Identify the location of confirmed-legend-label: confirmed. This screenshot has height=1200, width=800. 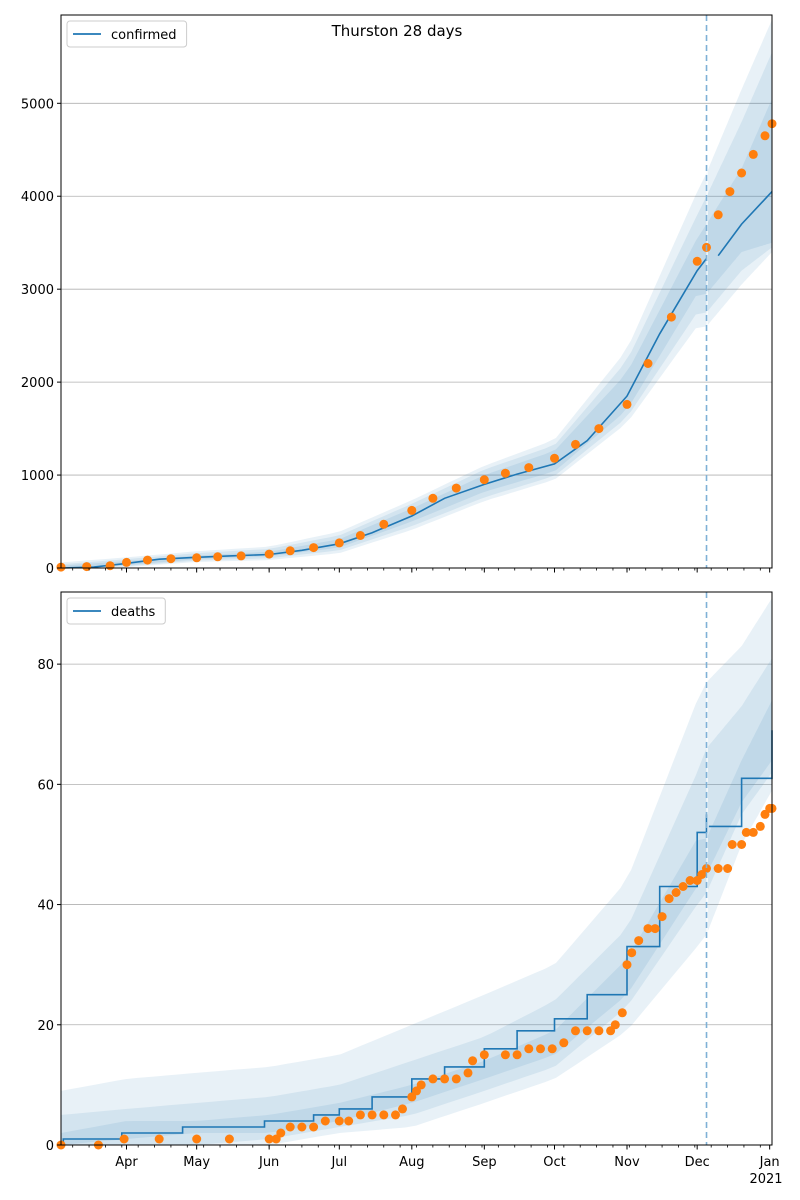
(144, 35).